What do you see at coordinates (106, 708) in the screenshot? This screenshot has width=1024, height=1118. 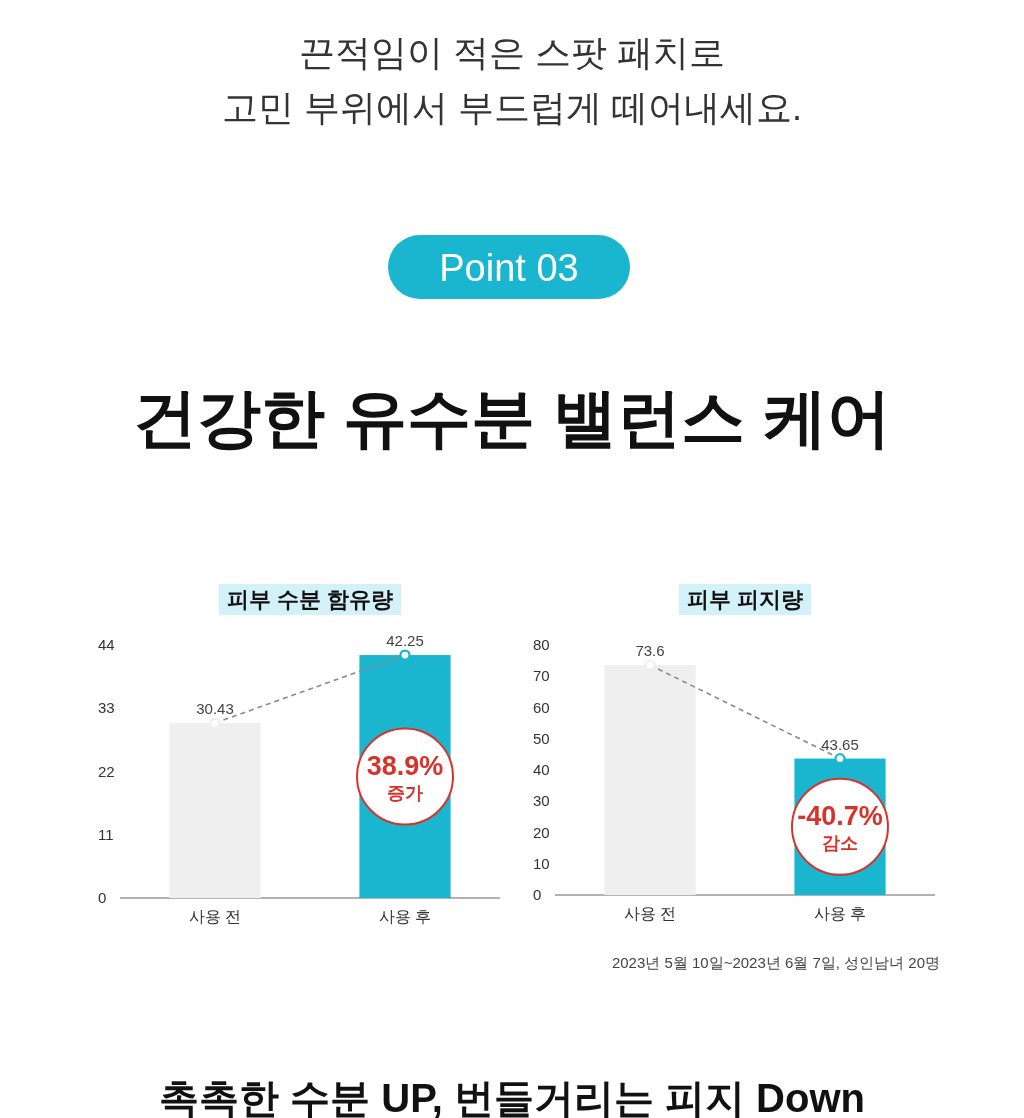 I see `y-tick-label: 33` at bounding box center [106, 708].